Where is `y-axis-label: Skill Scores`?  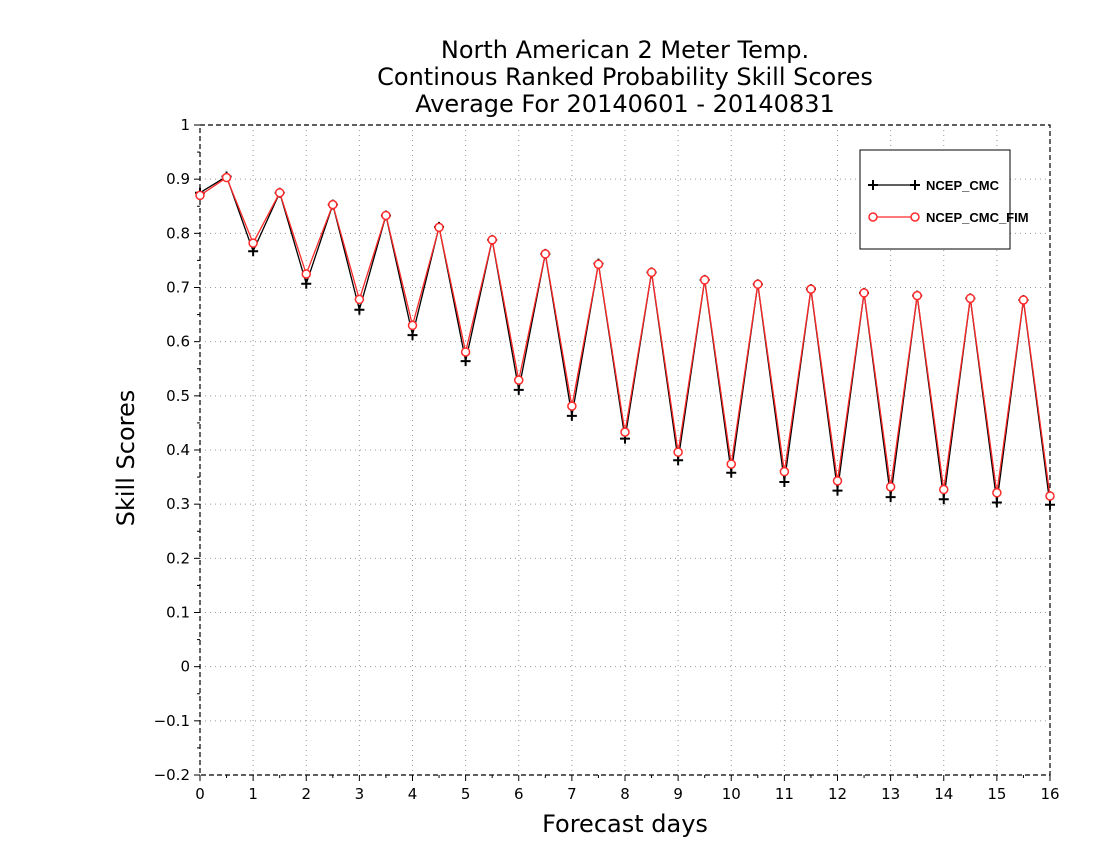 y-axis-label: Skill Scores is located at coordinates (126, 458).